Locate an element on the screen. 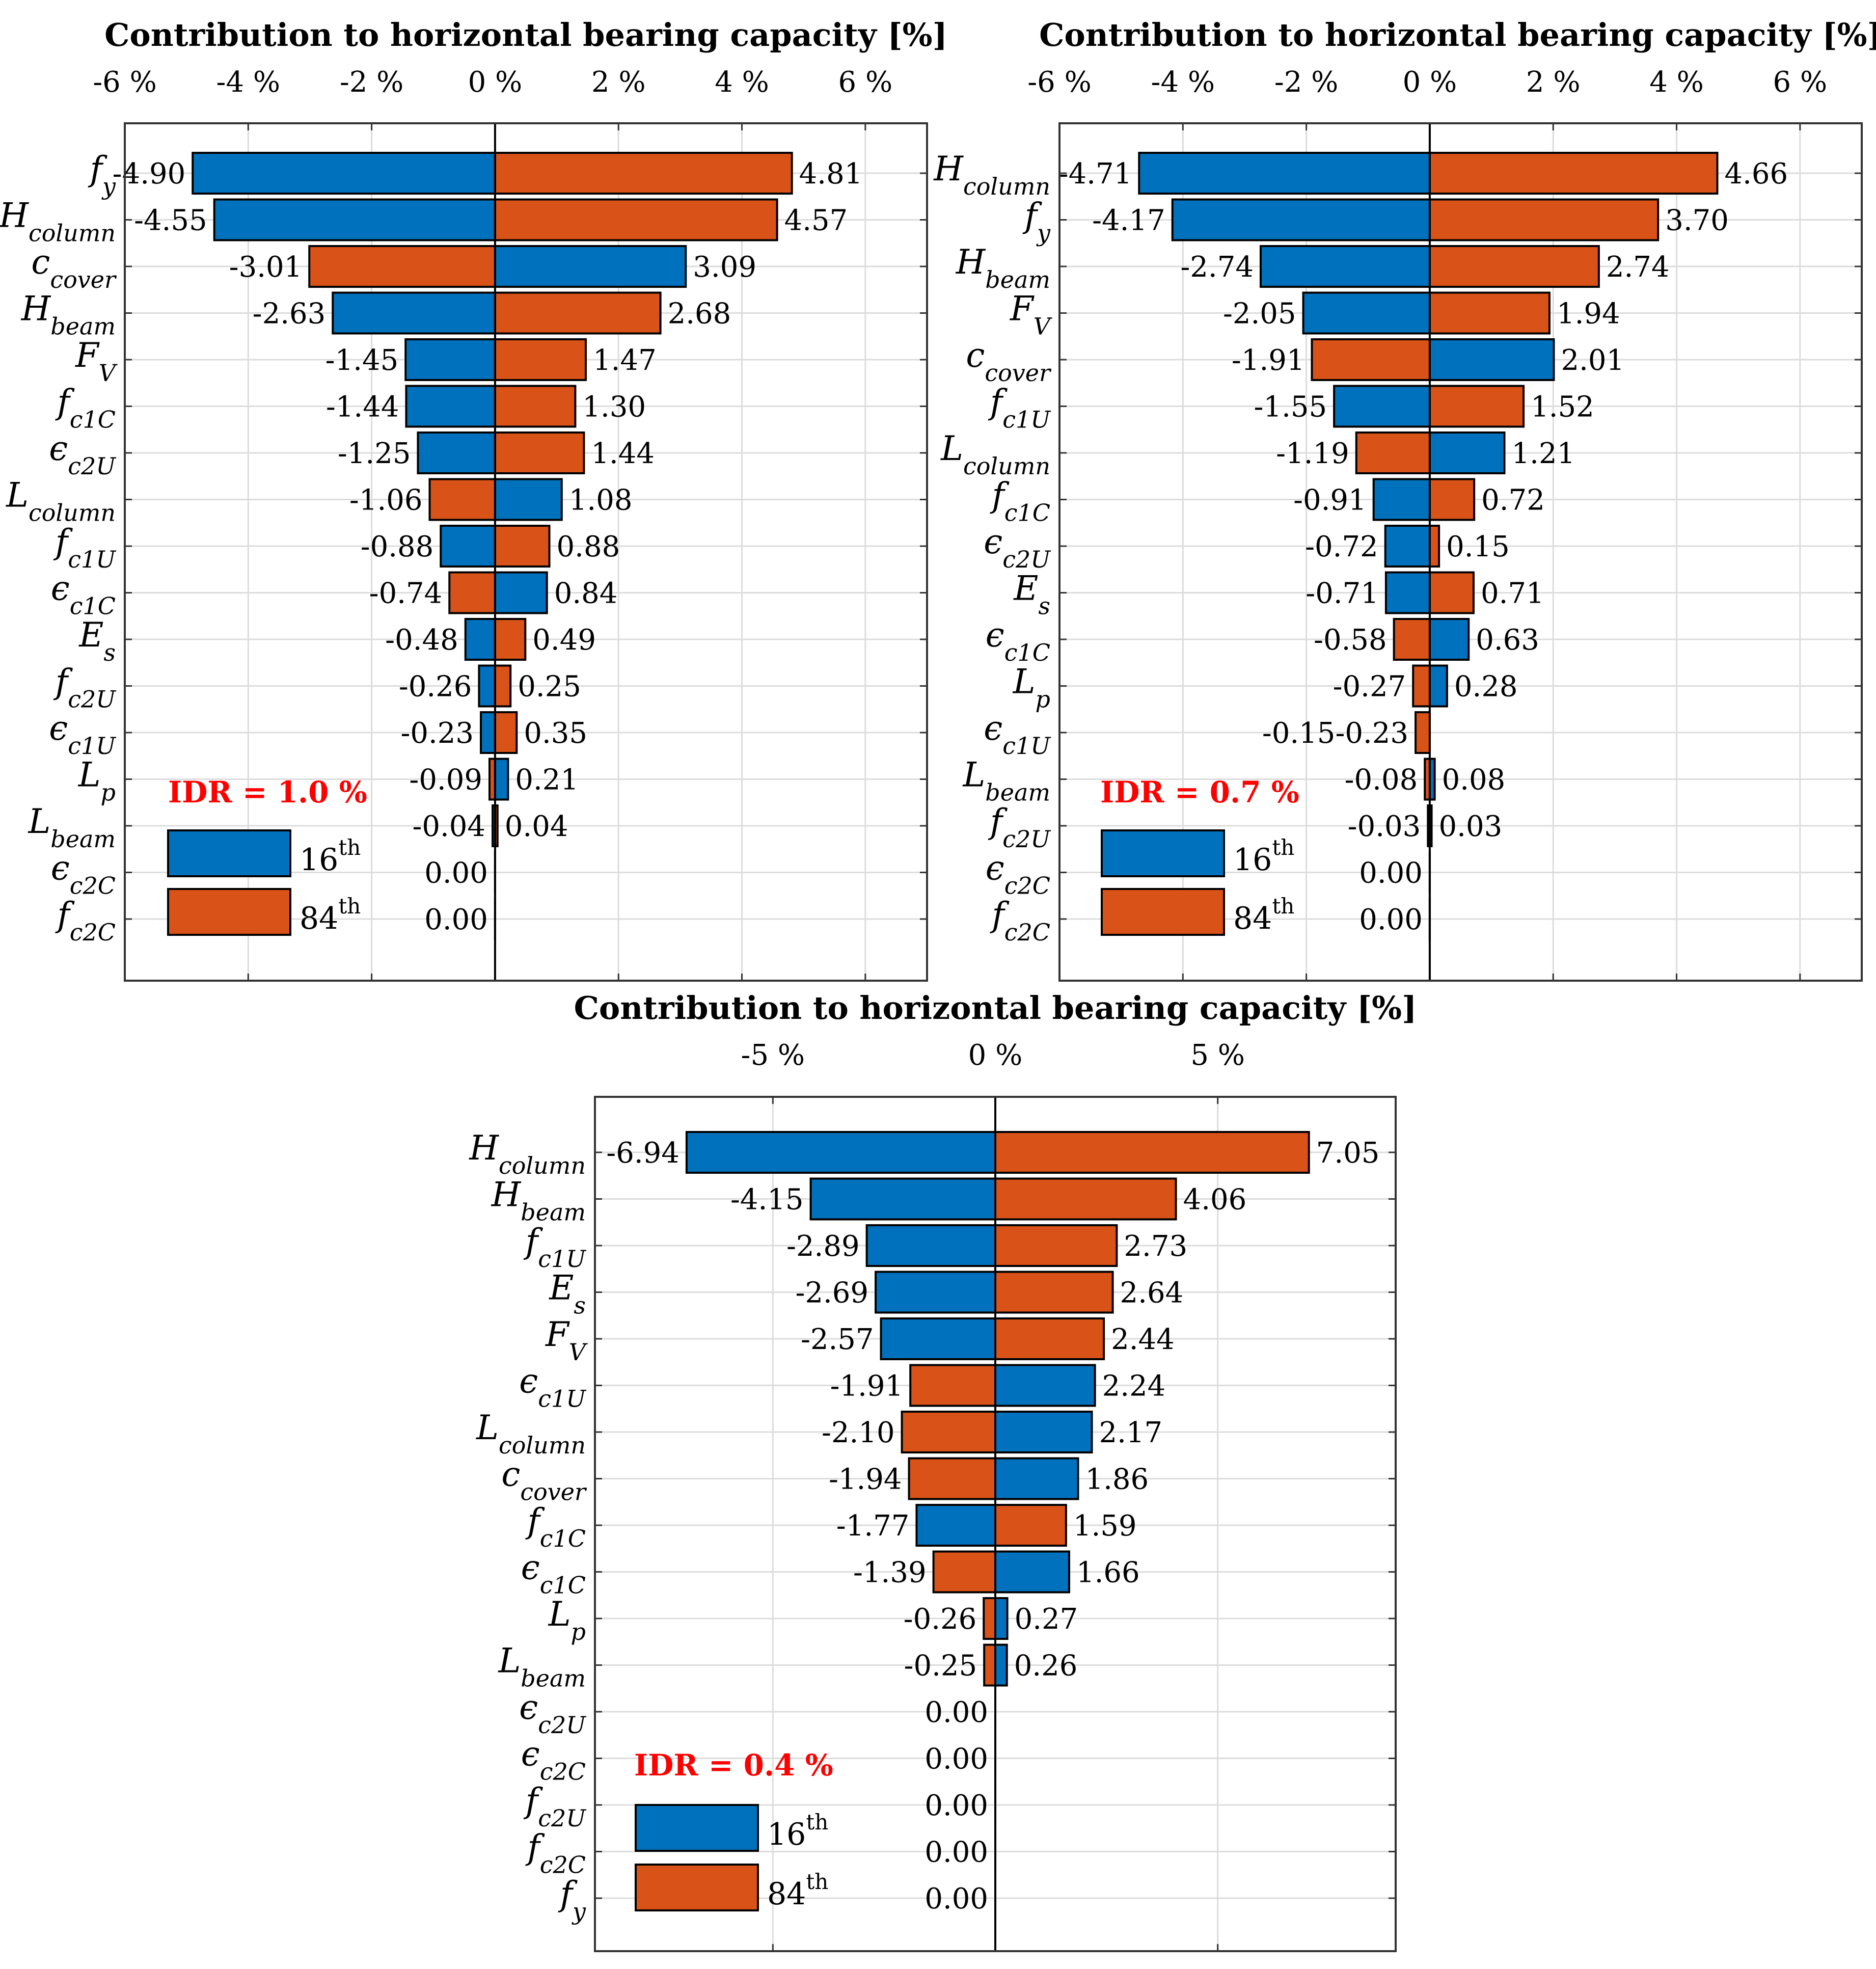 This screenshot has width=1876, height=1969. x-tick-label: 2 % is located at coordinates (1554, 82).